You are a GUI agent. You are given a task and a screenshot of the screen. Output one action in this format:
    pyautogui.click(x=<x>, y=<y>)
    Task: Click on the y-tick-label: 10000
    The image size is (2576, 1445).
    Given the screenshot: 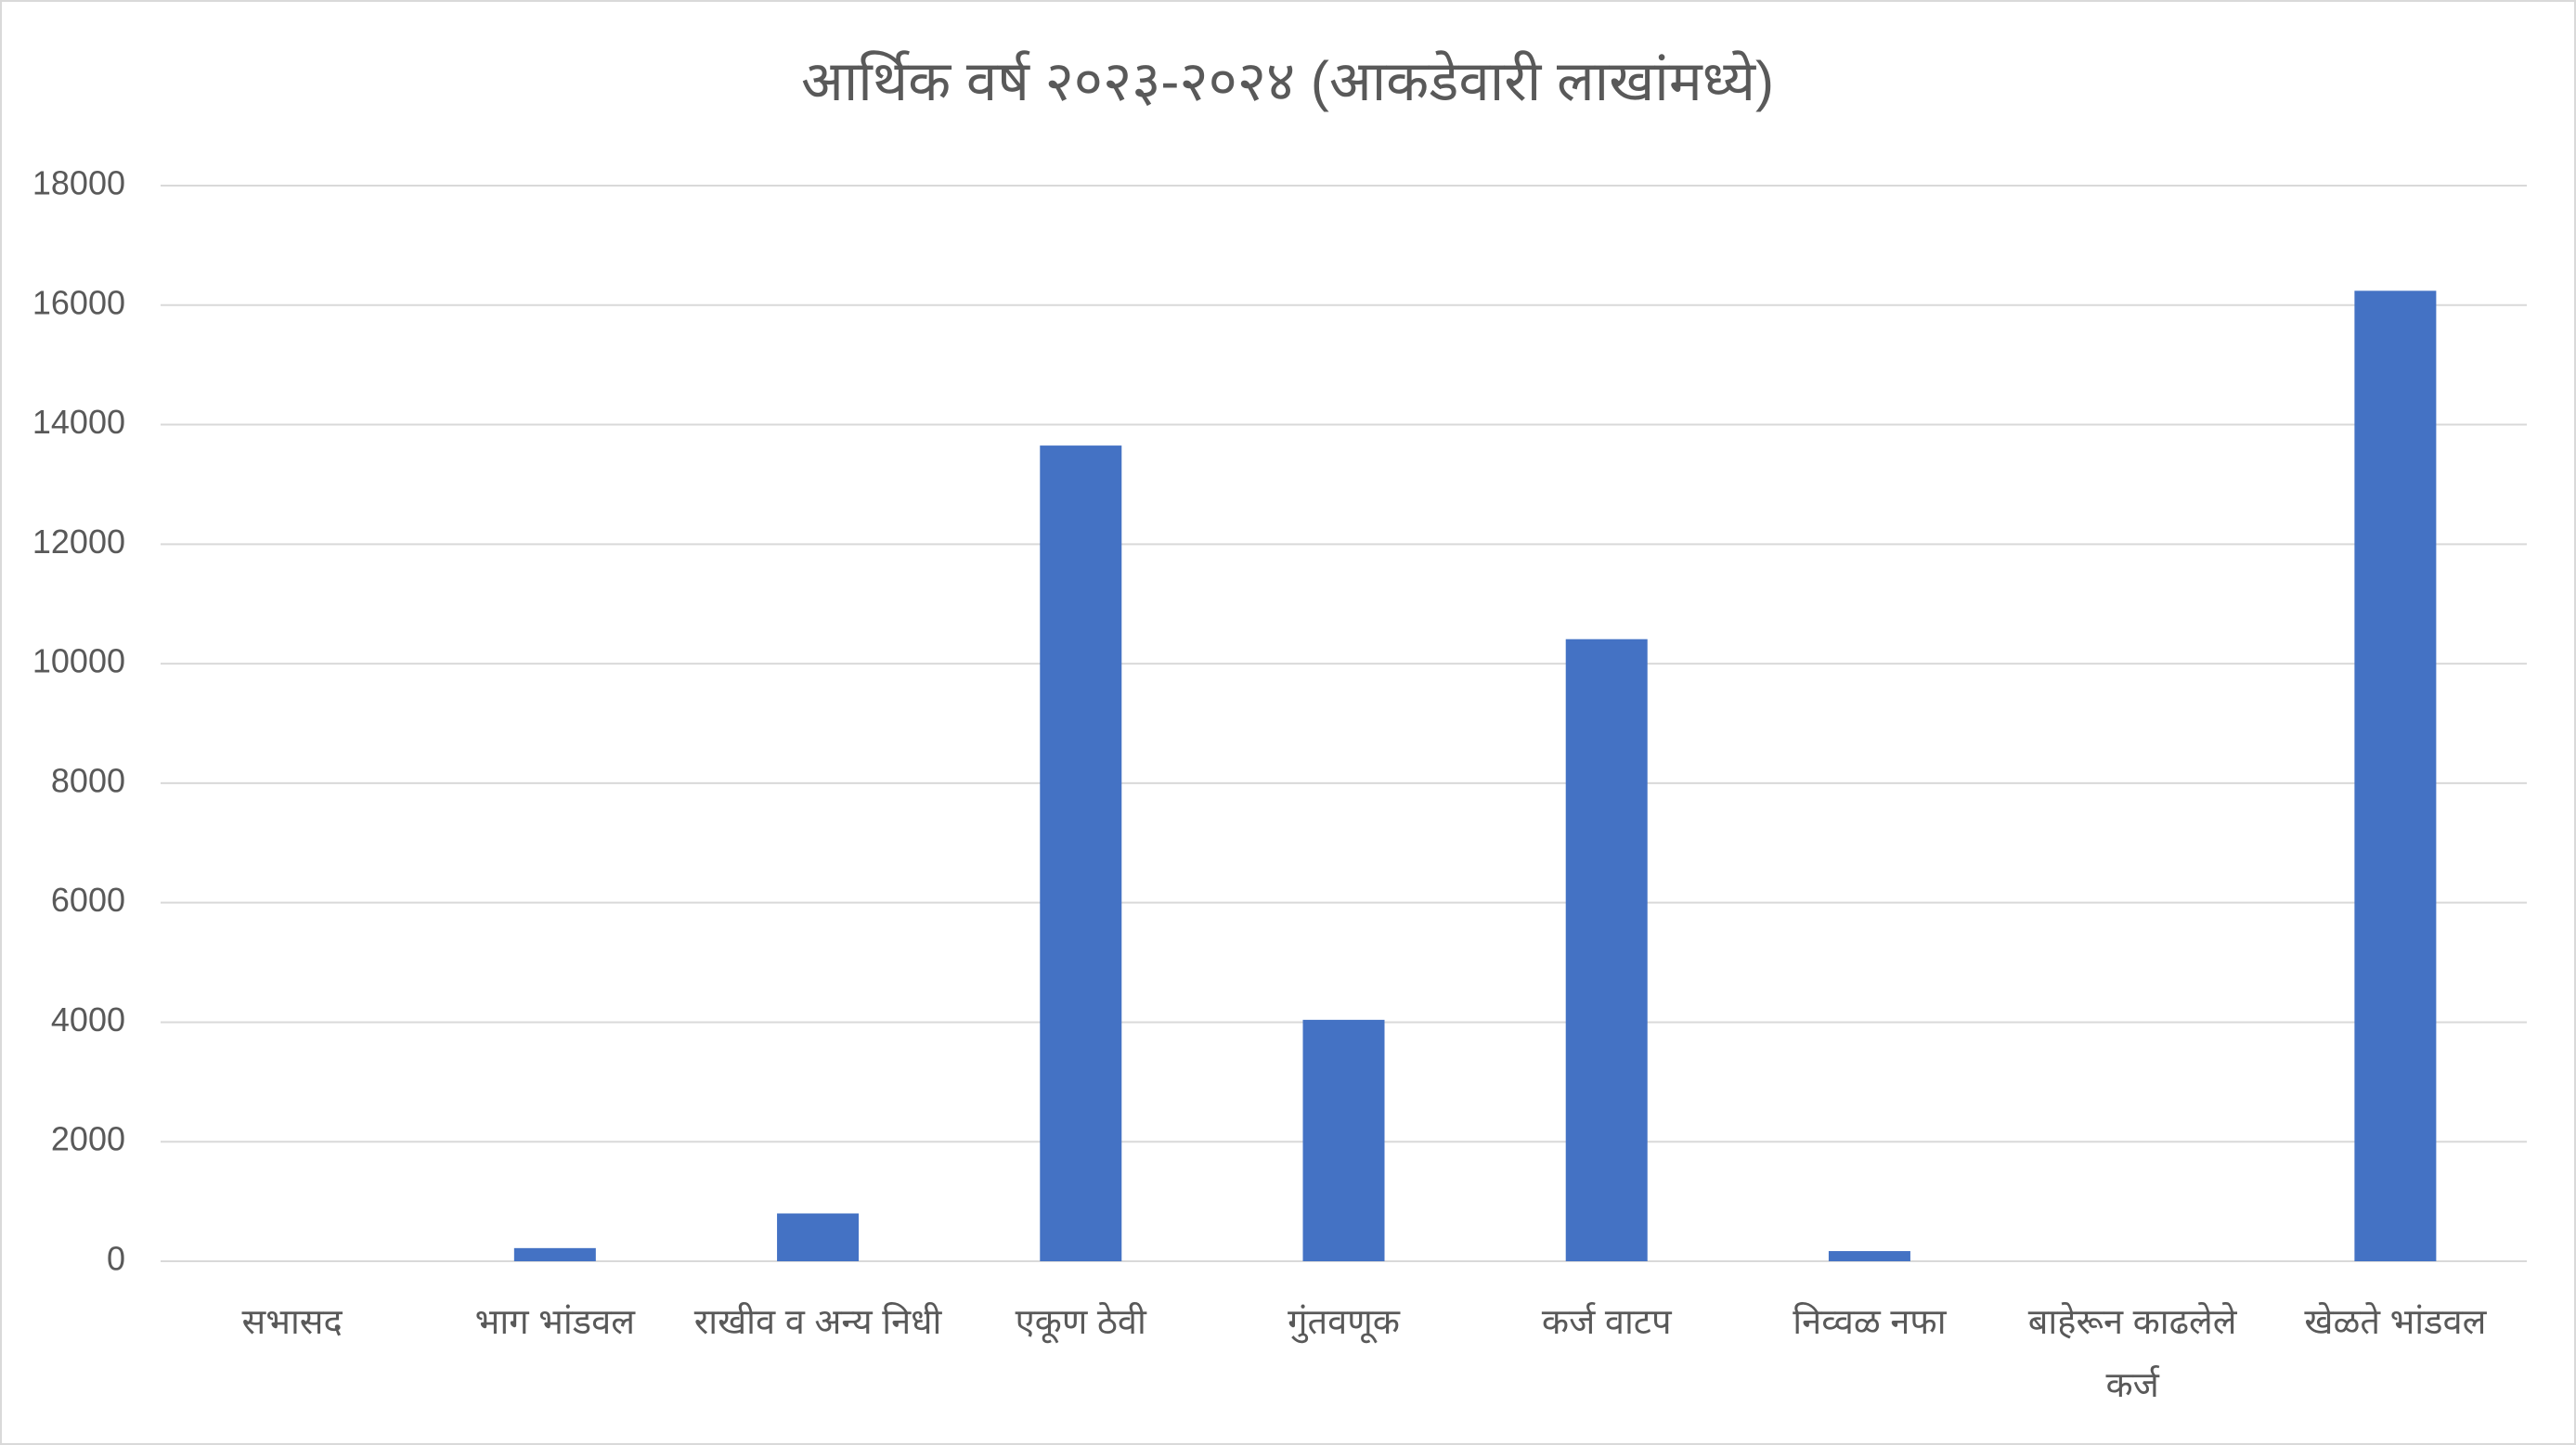 What is the action you would take?
    pyautogui.click(x=78, y=661)
    